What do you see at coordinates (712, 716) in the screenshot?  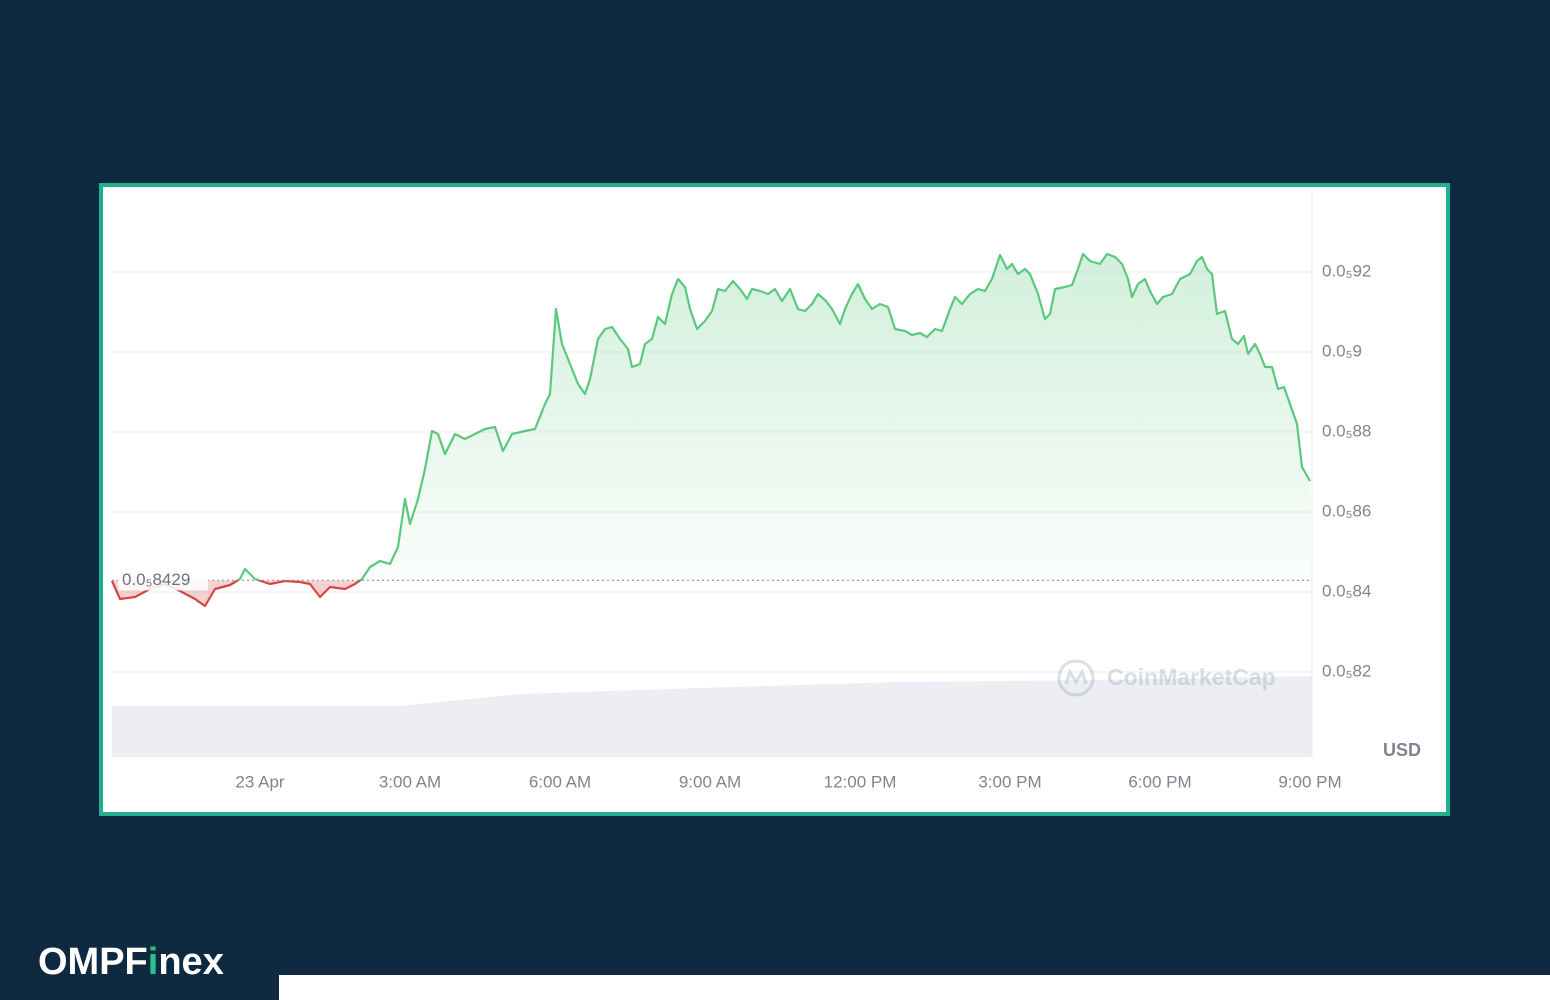 I see `volume-area` at bounding box center [712, 716].